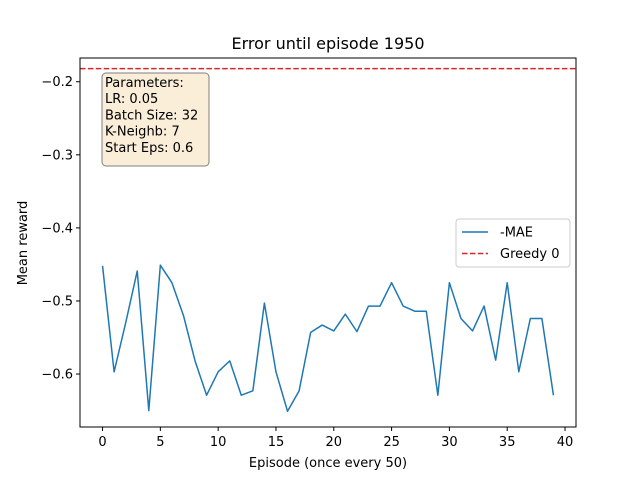 The image size is (640, 480). What do you see at coordinates (57, 375) in the screenshot?
I see `y-tick-label: −0.6` at bounding box center [57, 375].